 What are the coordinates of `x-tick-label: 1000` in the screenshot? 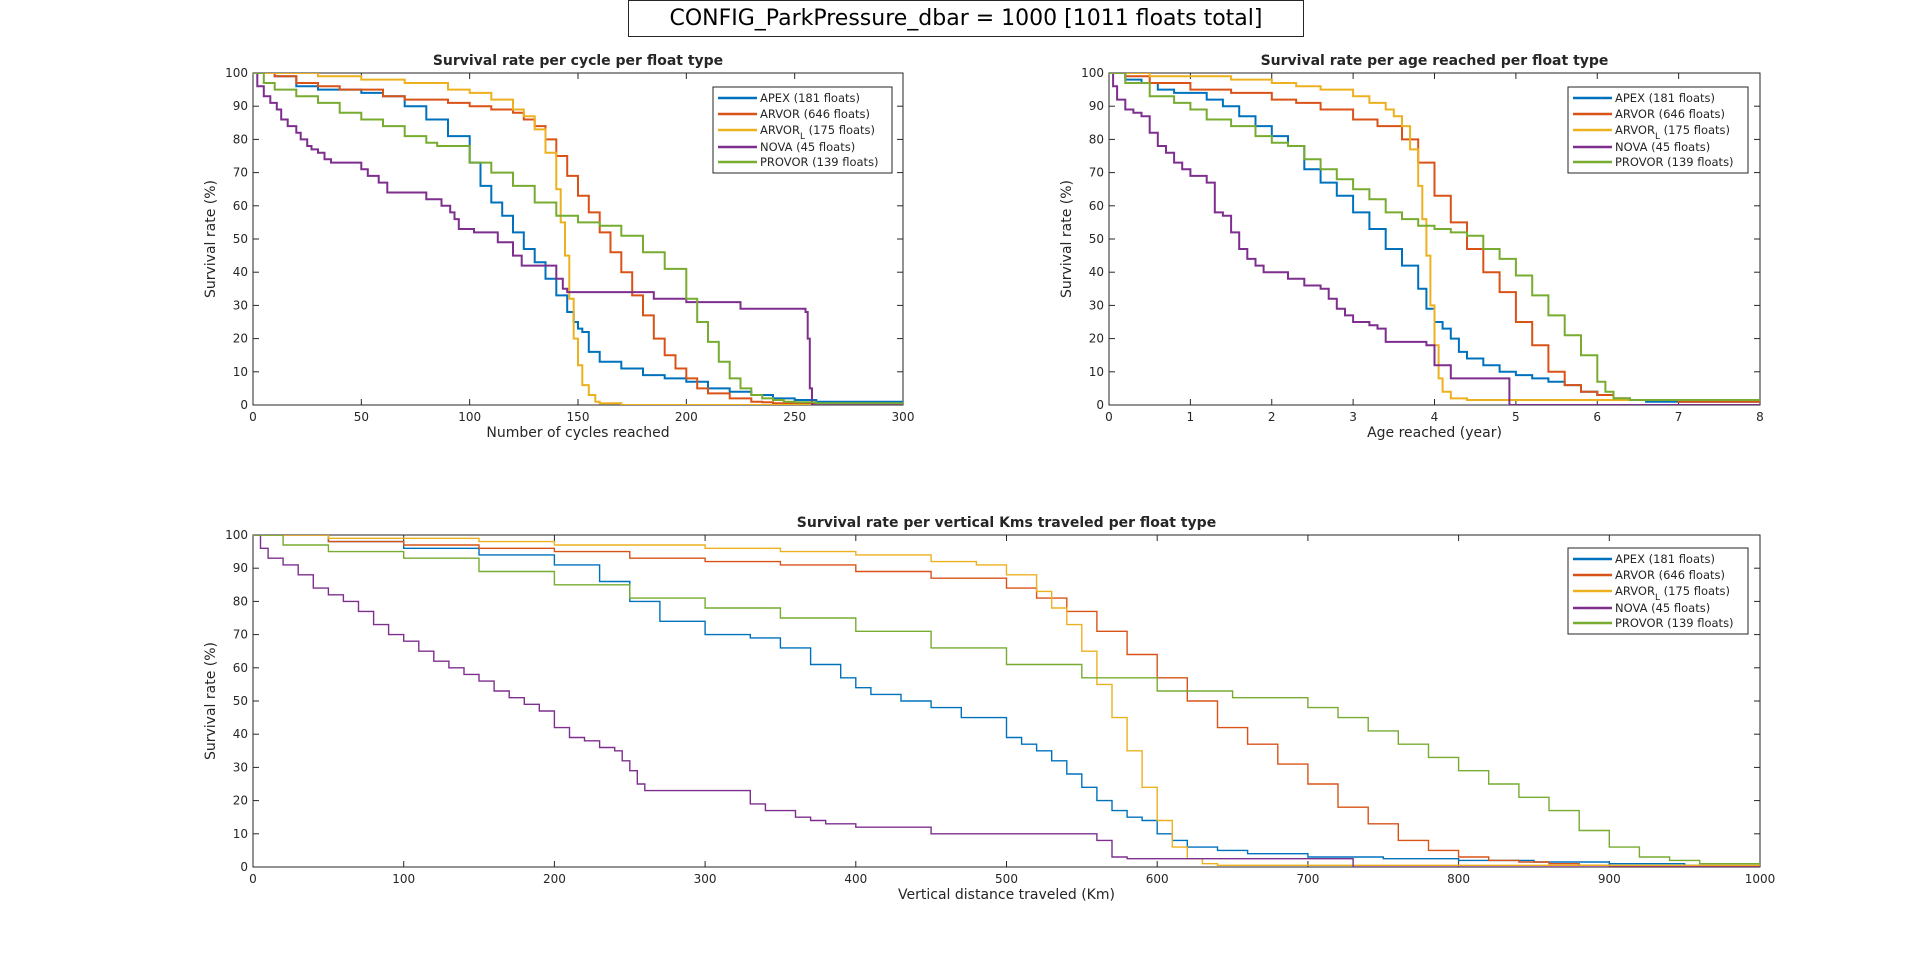 It's located at (1760, 879).